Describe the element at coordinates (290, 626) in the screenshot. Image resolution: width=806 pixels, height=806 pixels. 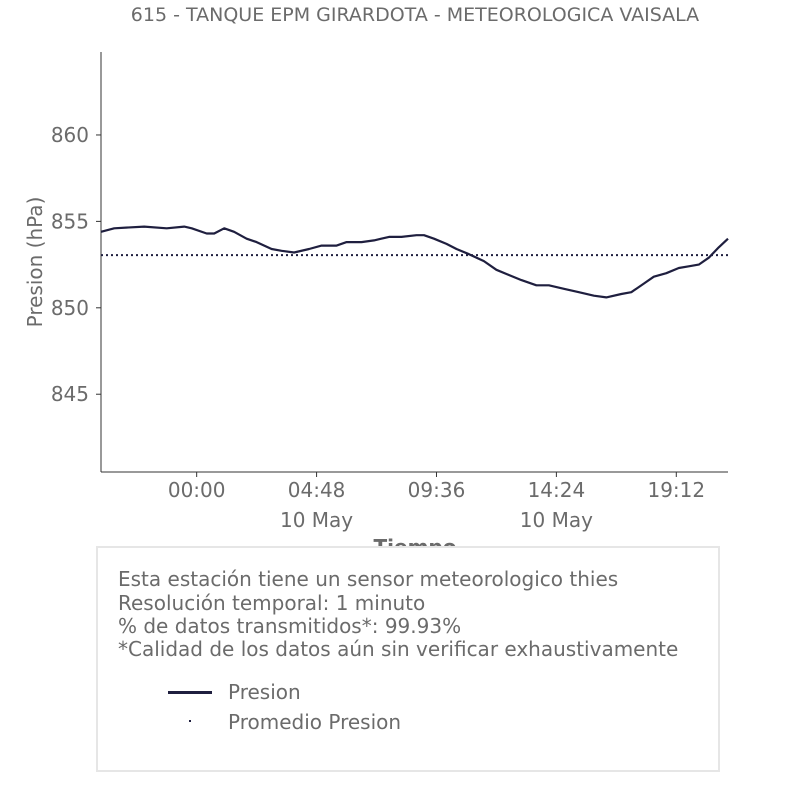
I see `info-transmitted-line: % de datos transmitidos*: 99.93%` at that location.